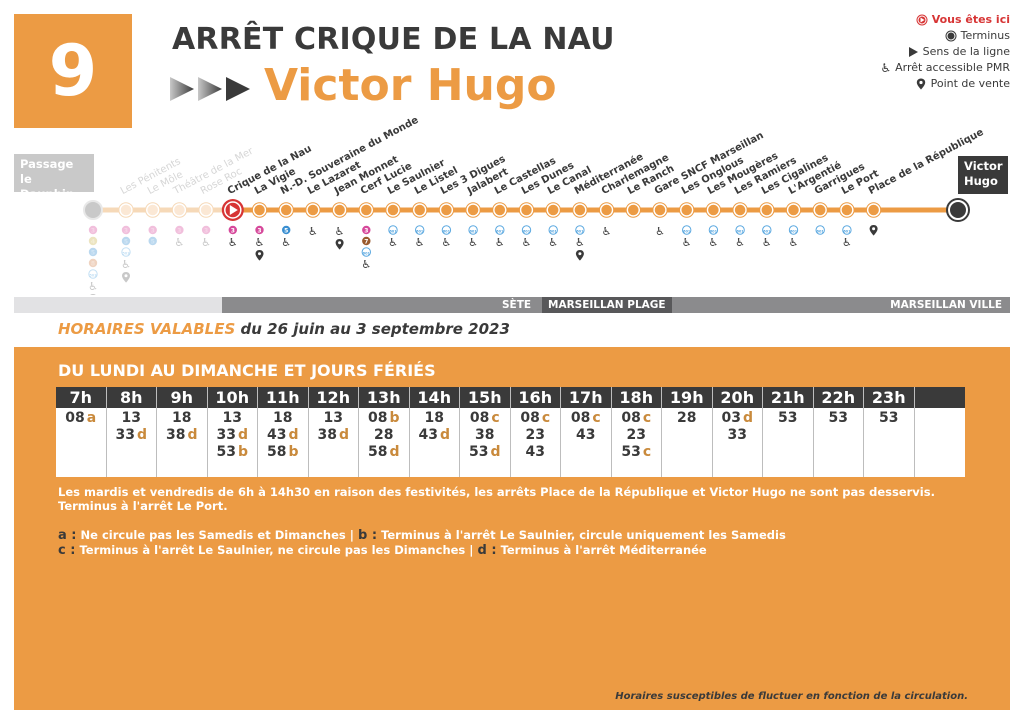  Describe the element at coordinates (983, 175) in the screenshot. I see `end-terminal-label: Victor Hugo` at that location.